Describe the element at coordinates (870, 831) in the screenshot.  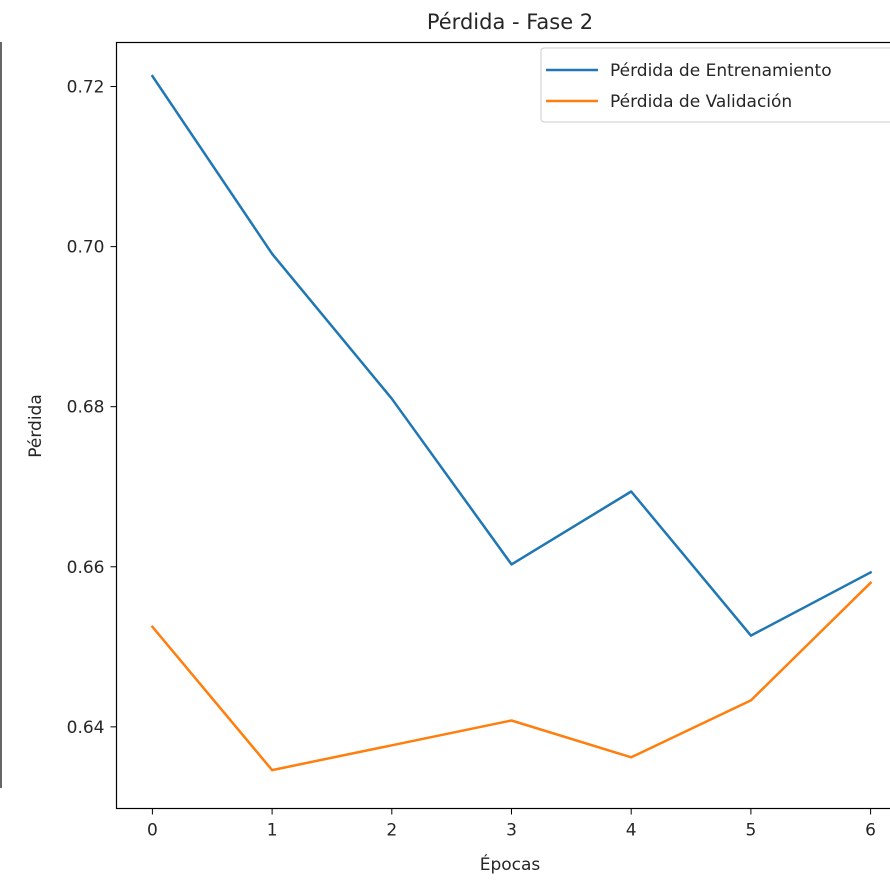
I see `x-tick-label: 6` at that location.